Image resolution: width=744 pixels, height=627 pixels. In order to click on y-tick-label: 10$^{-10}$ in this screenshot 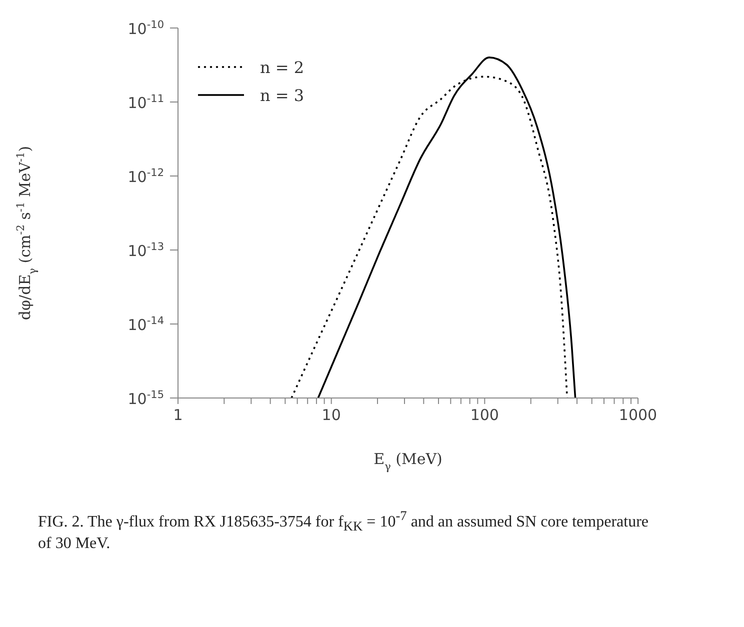, I will do `click(146, 28)`.